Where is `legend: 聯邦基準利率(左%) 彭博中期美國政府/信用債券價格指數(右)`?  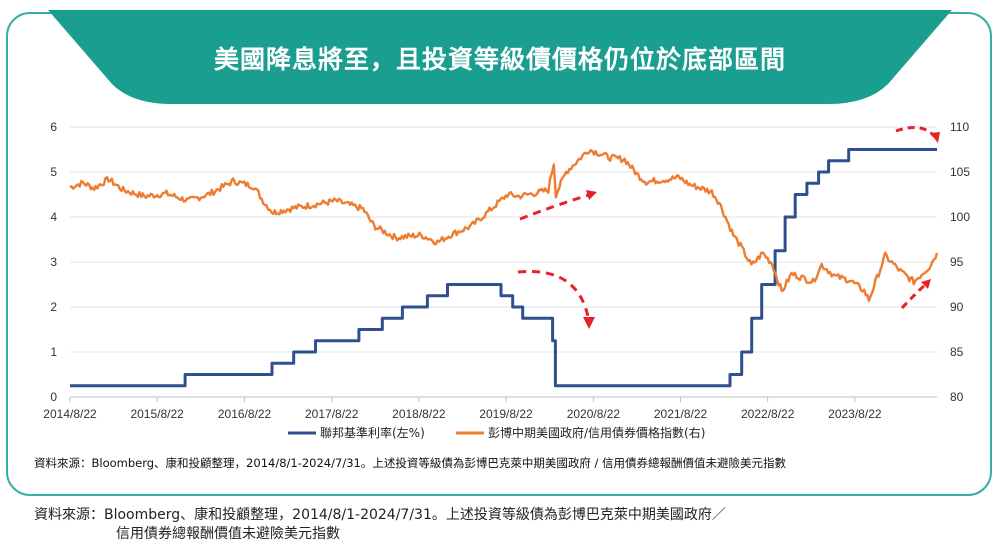 legend: 聯邦基準利率(左%) 彭博中期美國政府/信用債券價格指數(右) is located at coordinates (496, 432).